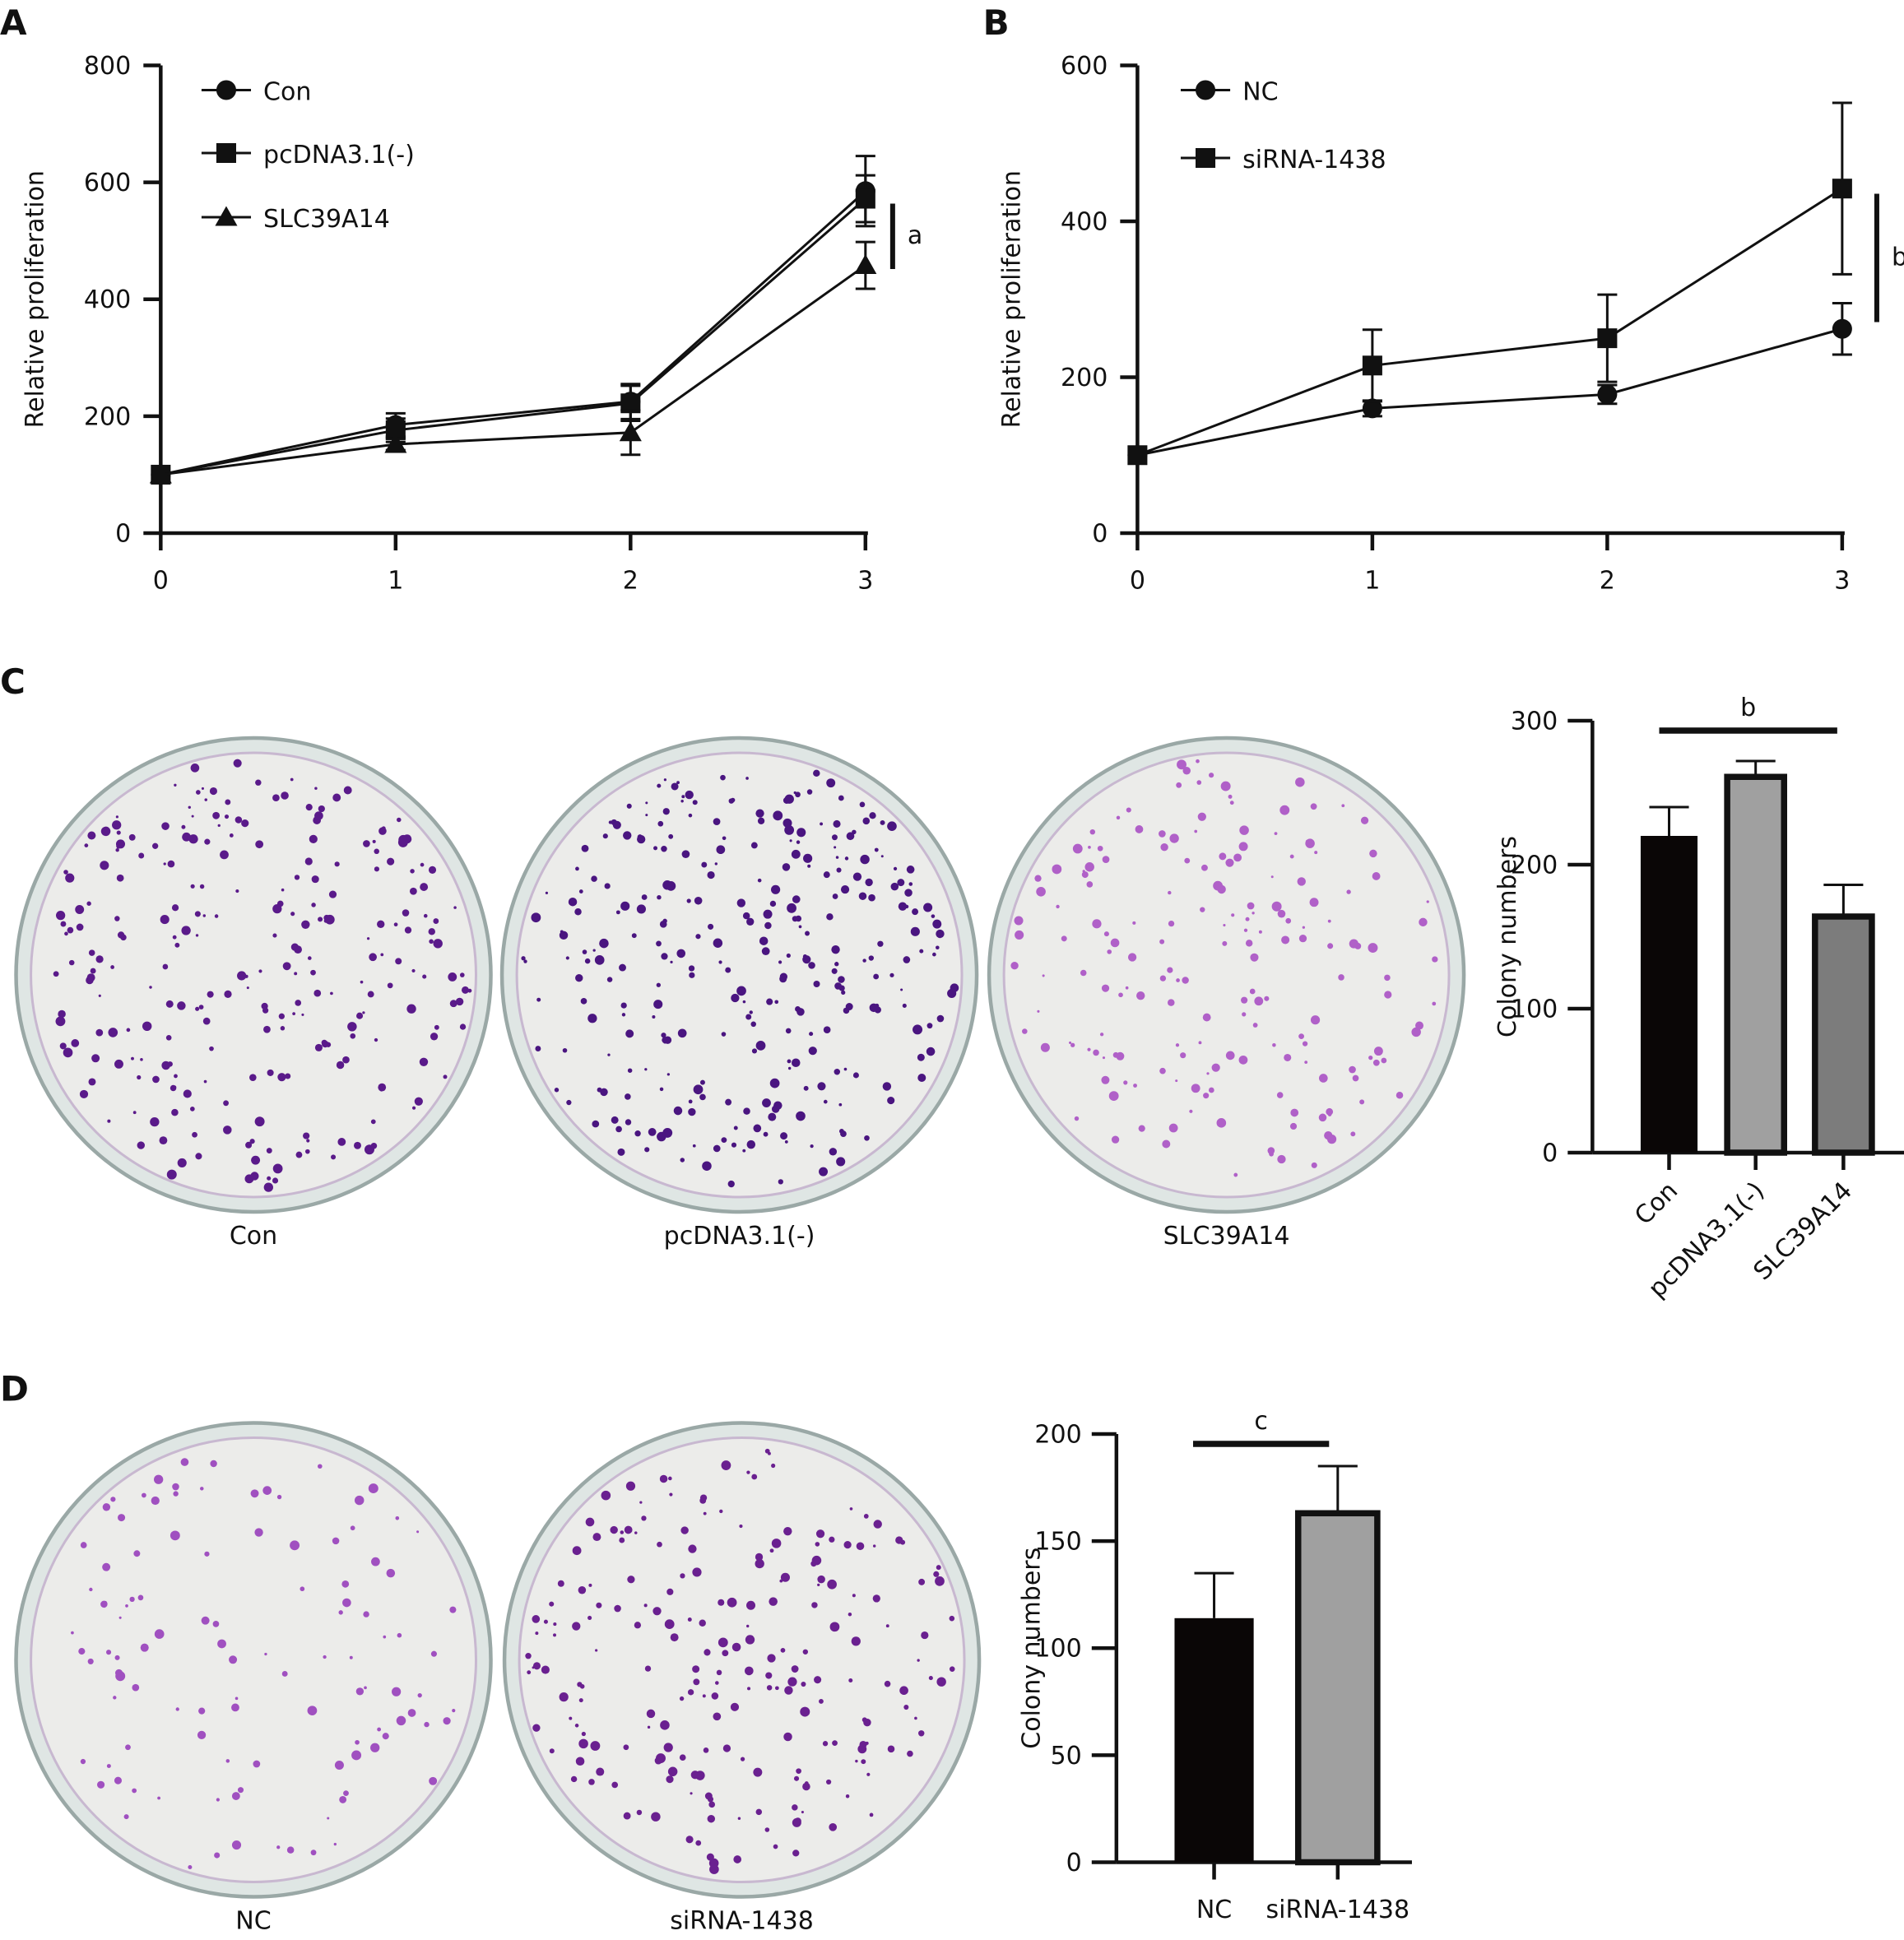 This screenshot has height=1940, width=1904. What do you see at coordinates (395, 581) in the screenshot?
I see `x-tick-label: 1` at bounding box center [395, 581].